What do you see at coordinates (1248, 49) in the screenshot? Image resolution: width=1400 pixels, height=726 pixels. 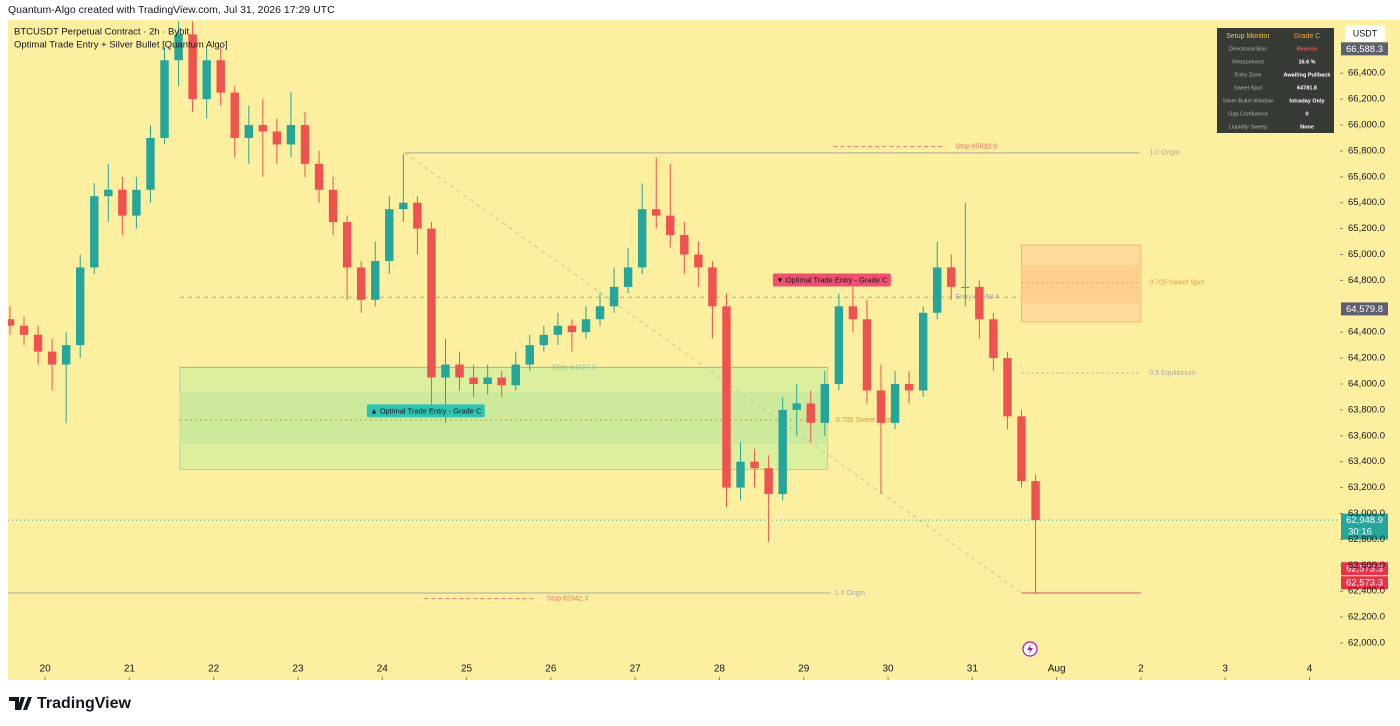 I see `monitor-key: Directional Bias` at bounding box center [1248, 49].